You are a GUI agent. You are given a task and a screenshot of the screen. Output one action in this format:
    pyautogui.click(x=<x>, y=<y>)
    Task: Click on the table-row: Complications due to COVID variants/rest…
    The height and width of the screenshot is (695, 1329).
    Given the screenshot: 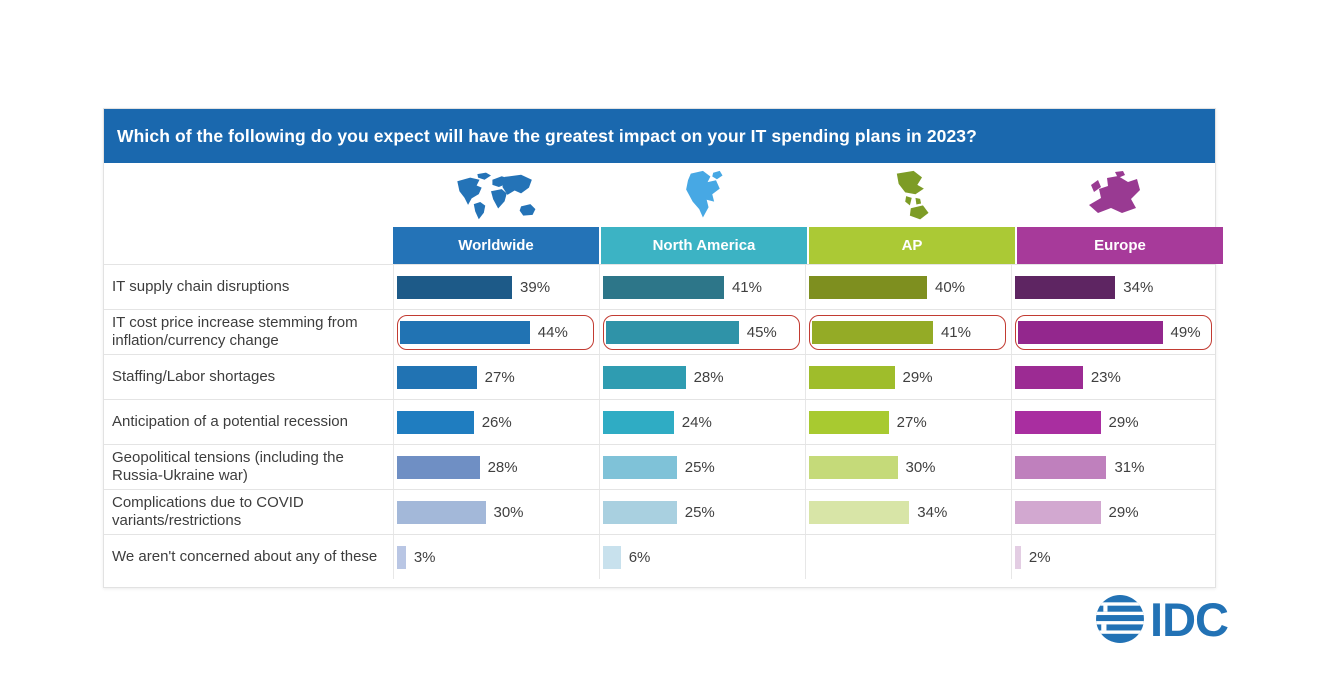 What is the action you would take?
    pyautogui.click(x=659, y=511)
    